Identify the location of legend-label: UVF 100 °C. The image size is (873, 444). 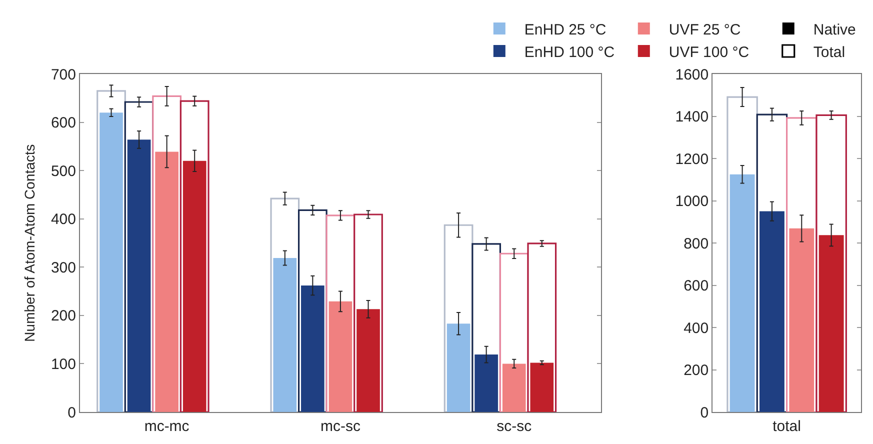
(709, 52).